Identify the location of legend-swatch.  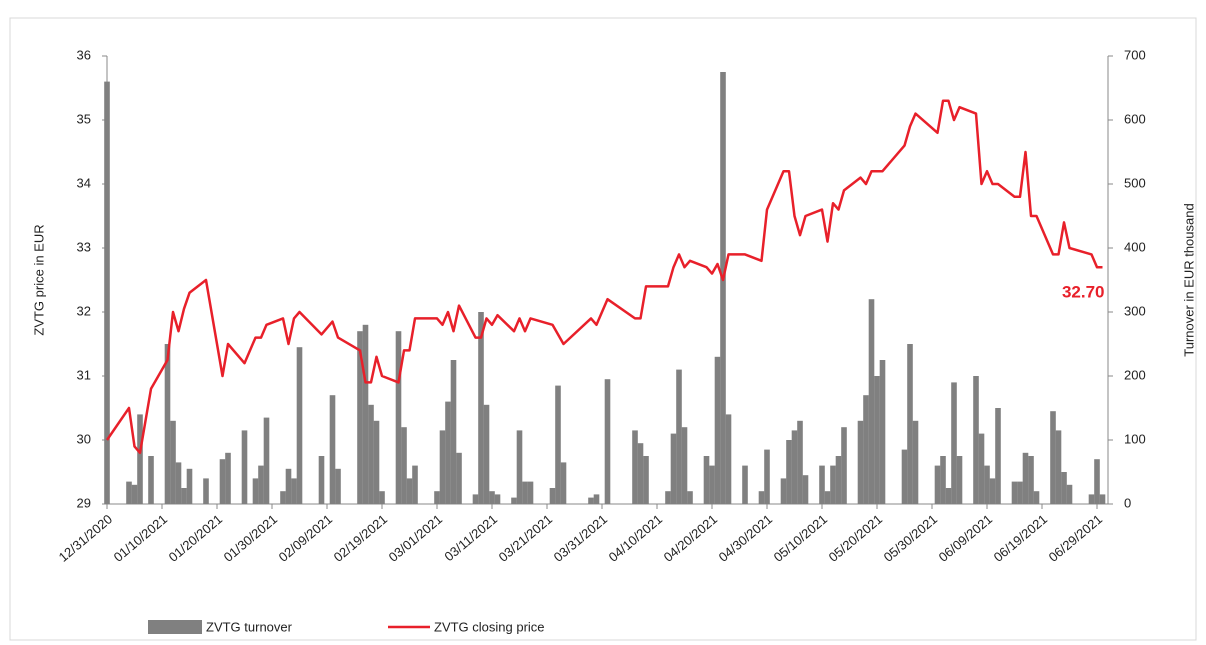
(175, 627).